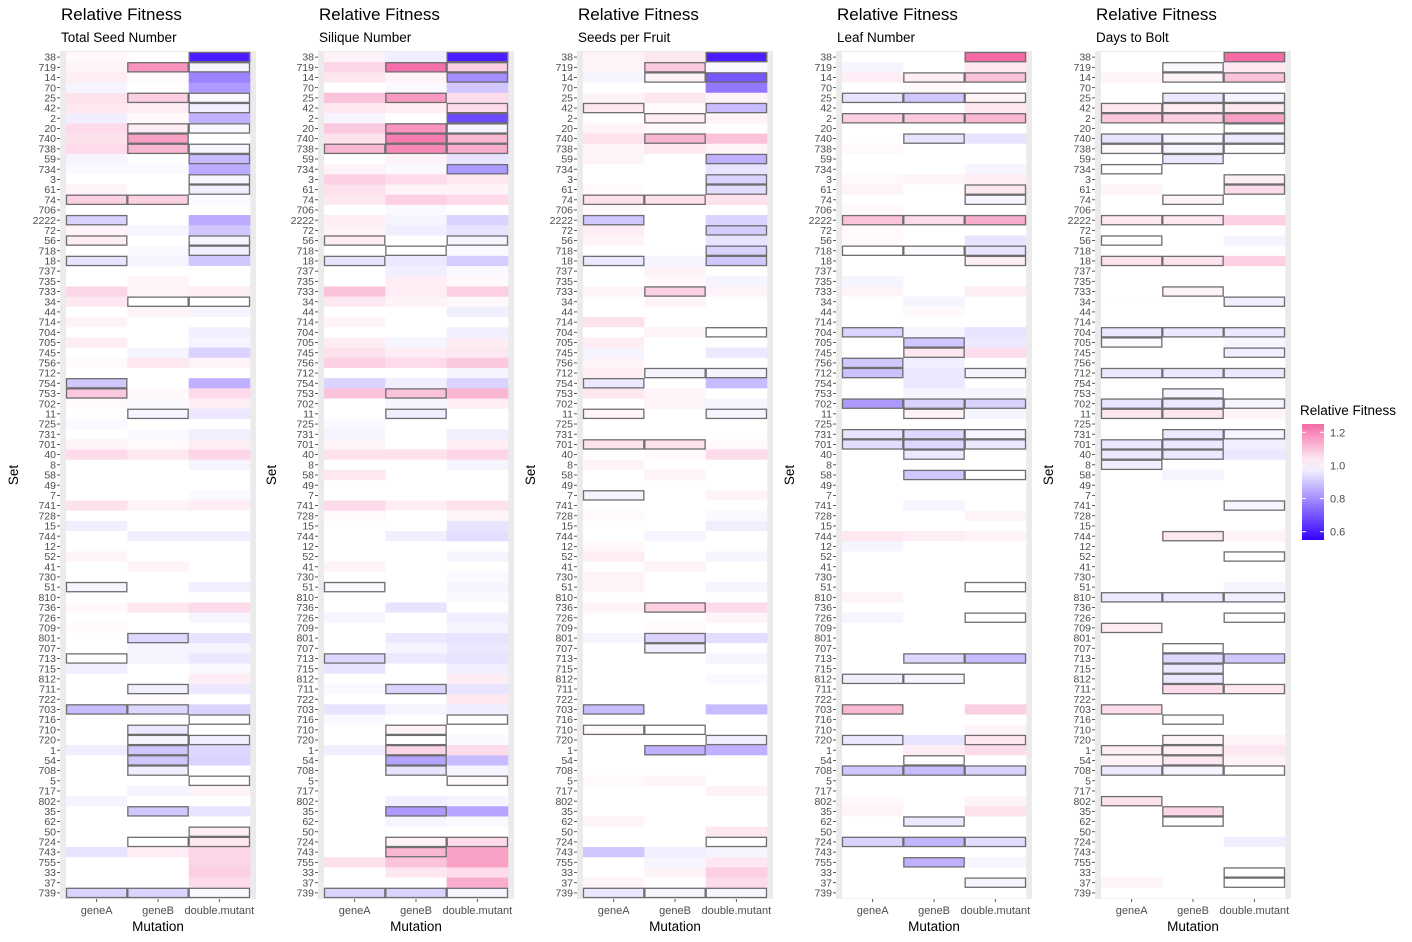 The width and height of the screenshot is (1412, 942). Describe the element at coordinates (873, 911) in the screenshot. I see `x-tick-label: geneA` at that location.